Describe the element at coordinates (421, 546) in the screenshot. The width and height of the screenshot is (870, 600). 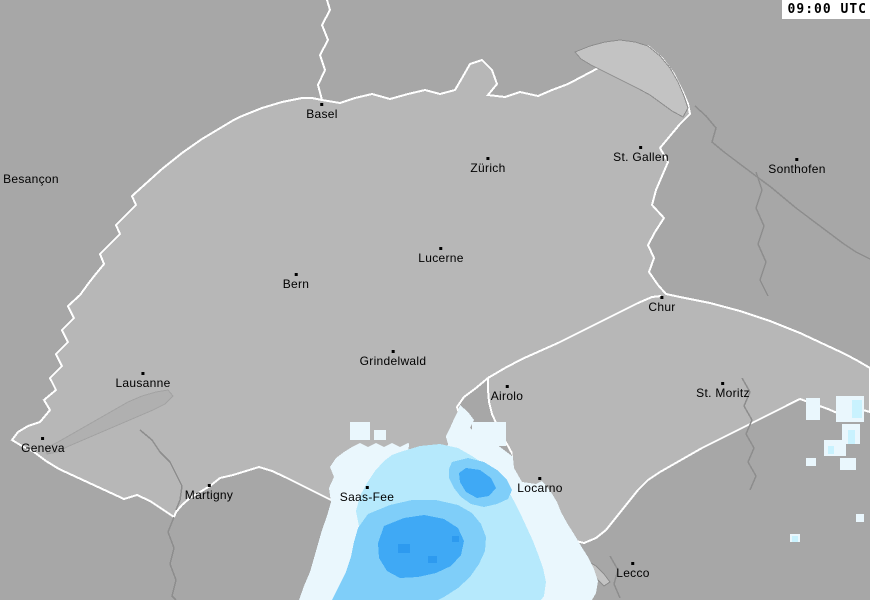
I see `radar-area-heavy-core` at that location.